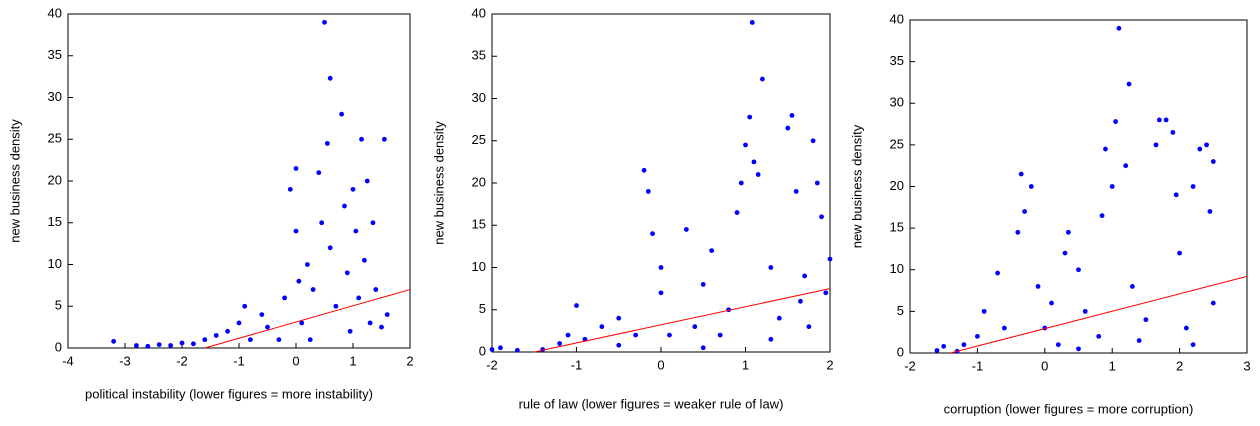 This screenshot has width=1260, height=426. Describe the element at coordinates (856, 186) in the screenshot. I see `y-axis-label: new business density` at that location.